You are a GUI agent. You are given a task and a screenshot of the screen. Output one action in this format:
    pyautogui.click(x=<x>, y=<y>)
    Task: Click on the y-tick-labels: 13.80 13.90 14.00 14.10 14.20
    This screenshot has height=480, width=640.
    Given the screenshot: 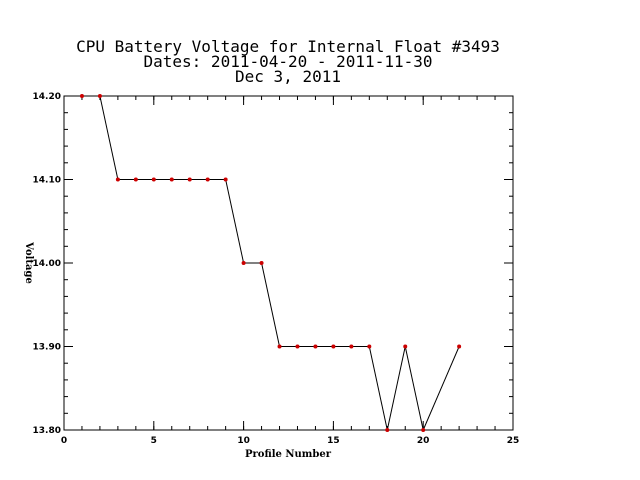 What is the action you would take?
    pyautogui.click(x=47, y=264)
    